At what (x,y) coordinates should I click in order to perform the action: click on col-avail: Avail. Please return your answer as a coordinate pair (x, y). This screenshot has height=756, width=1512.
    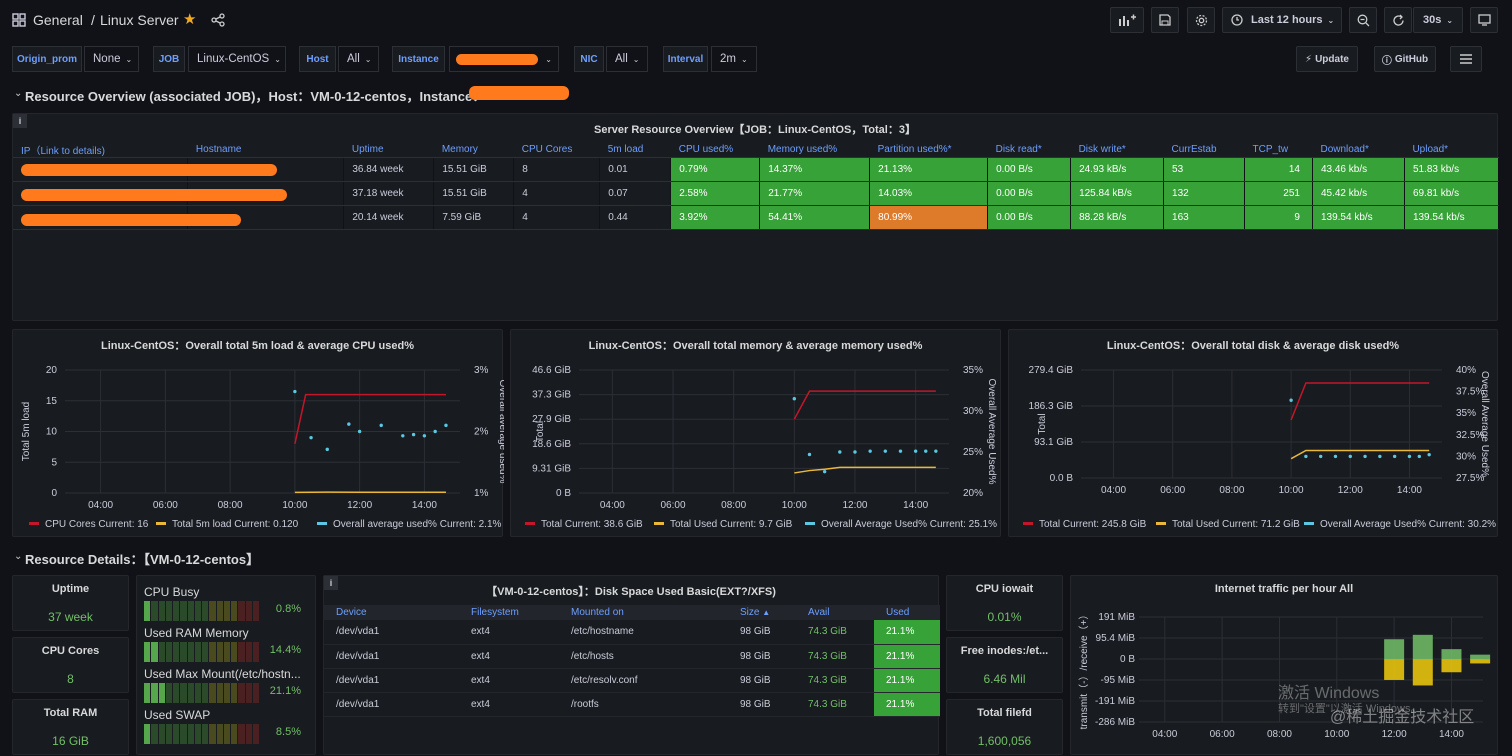
    Looking at the image, I should click on (835, 612).